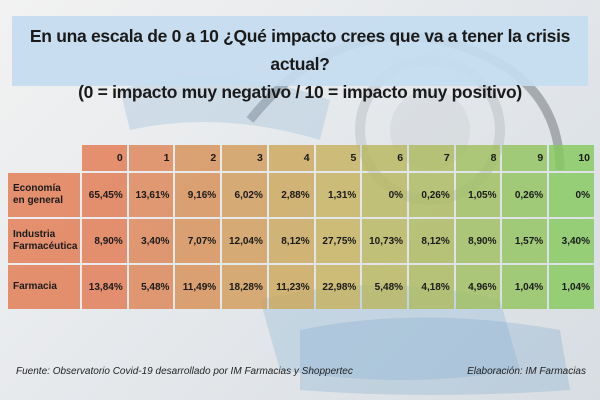  What do you see at coordinates (338, 195) in the screenshot?
I see `table-cell: 1,31%` at bounding box center [338, 195].